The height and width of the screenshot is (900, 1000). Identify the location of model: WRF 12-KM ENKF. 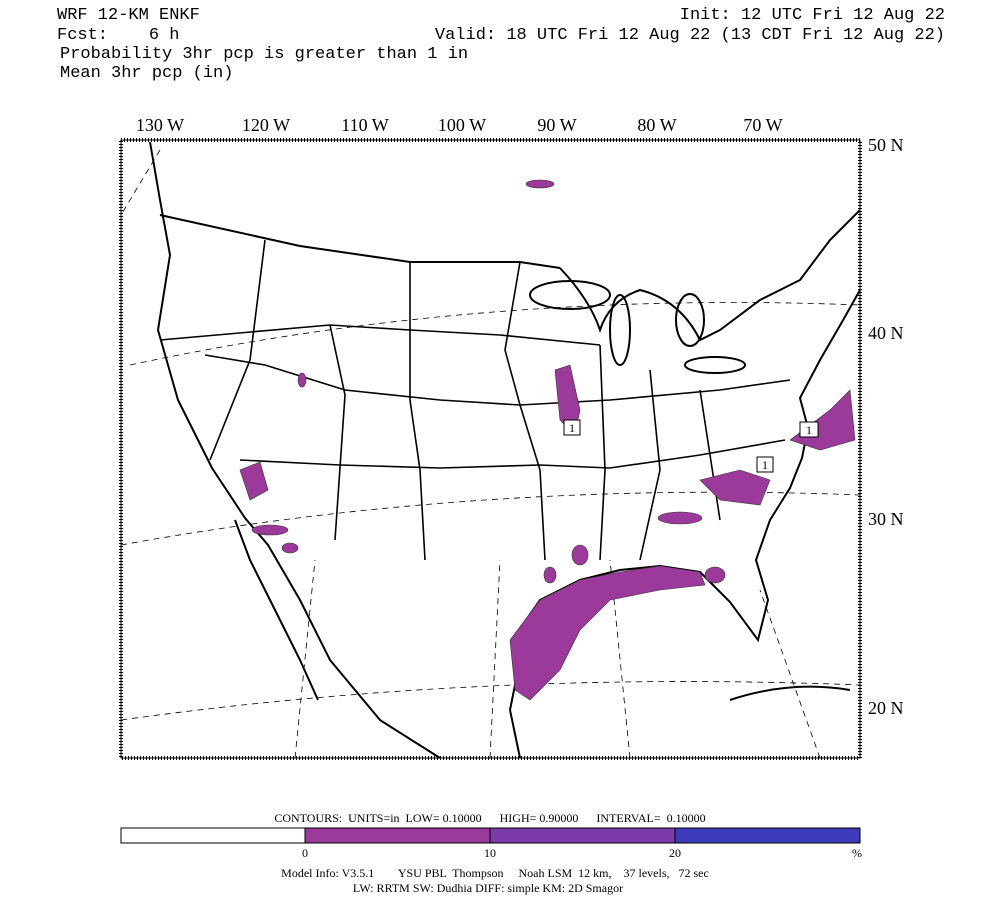
(128, 15).